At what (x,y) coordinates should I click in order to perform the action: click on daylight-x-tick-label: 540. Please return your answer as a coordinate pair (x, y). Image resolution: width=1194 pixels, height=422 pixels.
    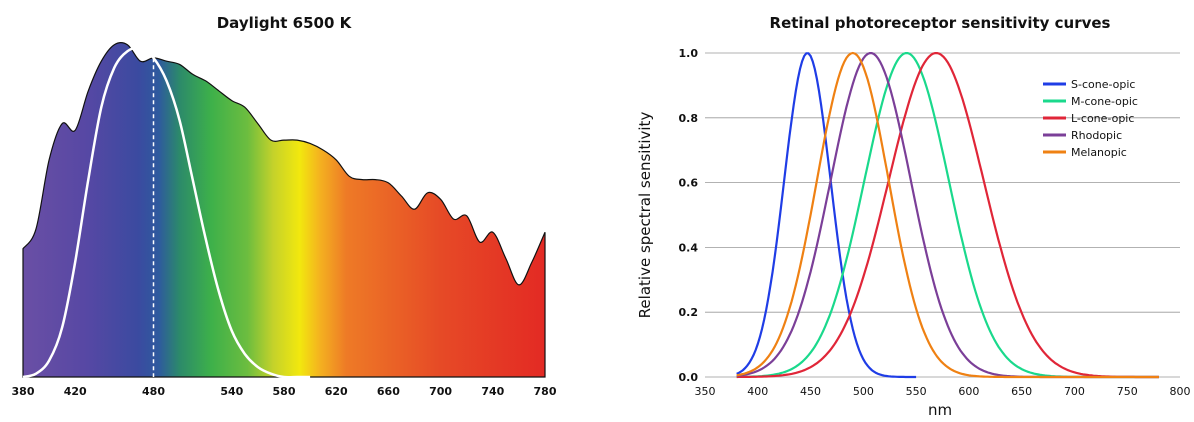
    Looking at the image, I should click on (231, 391).